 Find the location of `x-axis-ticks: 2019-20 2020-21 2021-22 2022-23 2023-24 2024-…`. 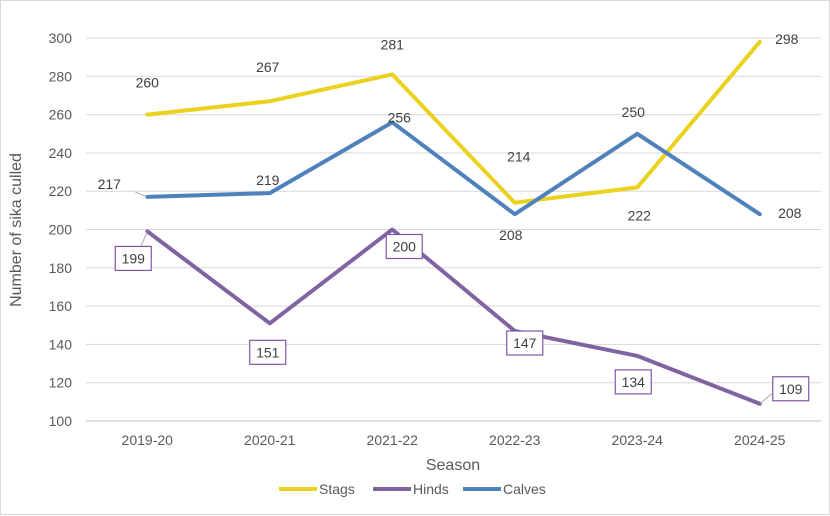

x-axis-ticks: 2019-20 2020-21 2021-22 2022-23 2023-24 2024-… is located at coordinates (454, 440).